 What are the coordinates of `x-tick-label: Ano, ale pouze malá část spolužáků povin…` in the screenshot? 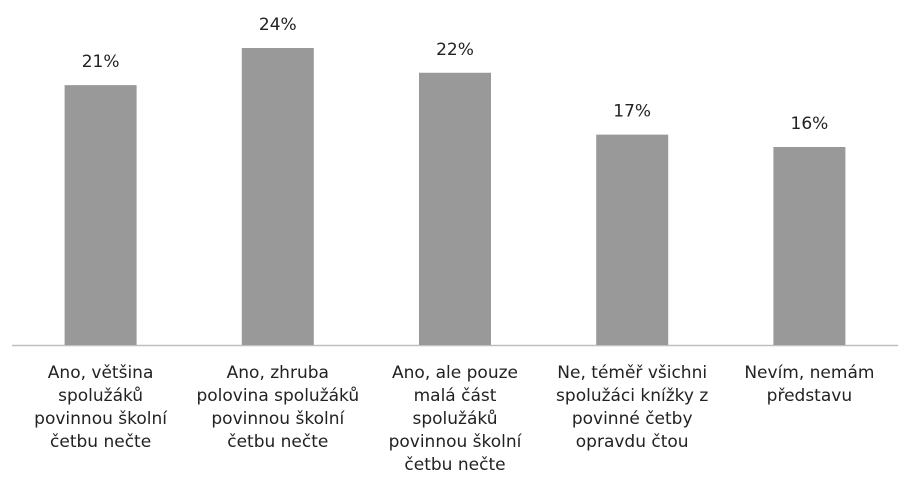 It's located at (455, 419).